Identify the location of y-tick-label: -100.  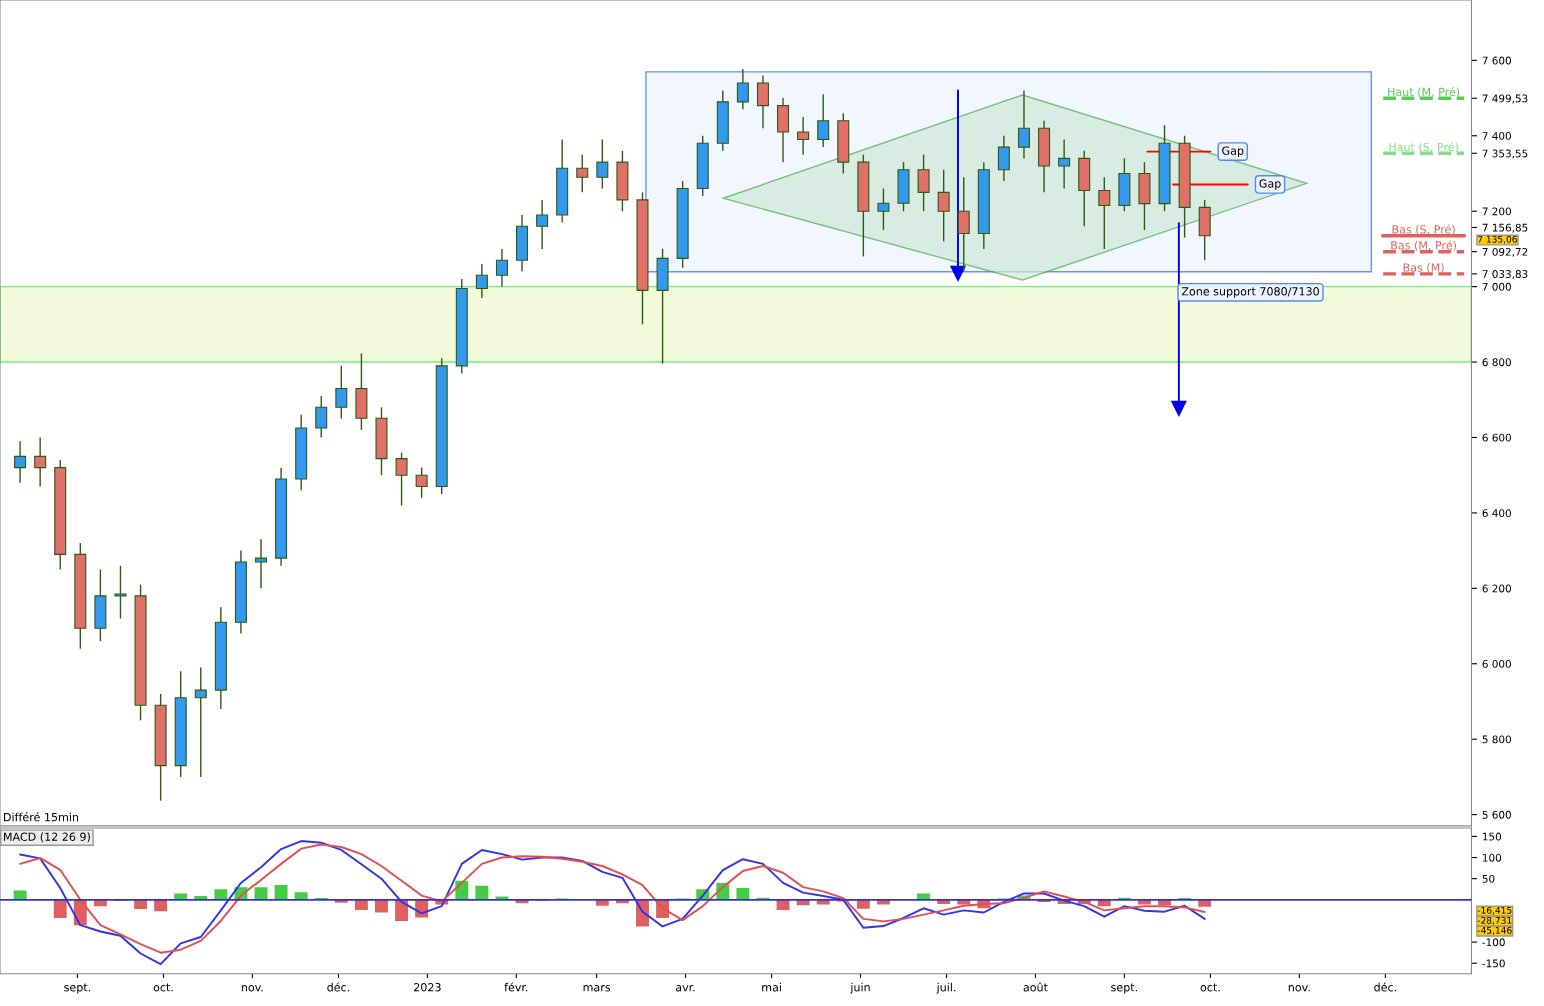
(1493, 942).